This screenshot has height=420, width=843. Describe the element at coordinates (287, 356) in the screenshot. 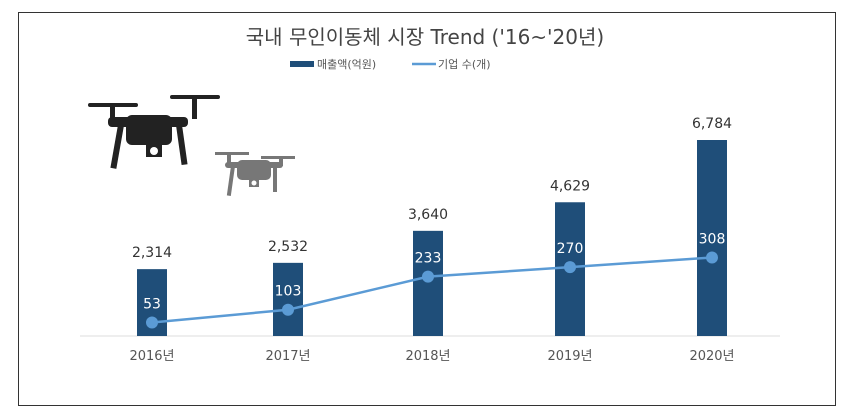

I see `x-tick-label: 2017년` at that location.